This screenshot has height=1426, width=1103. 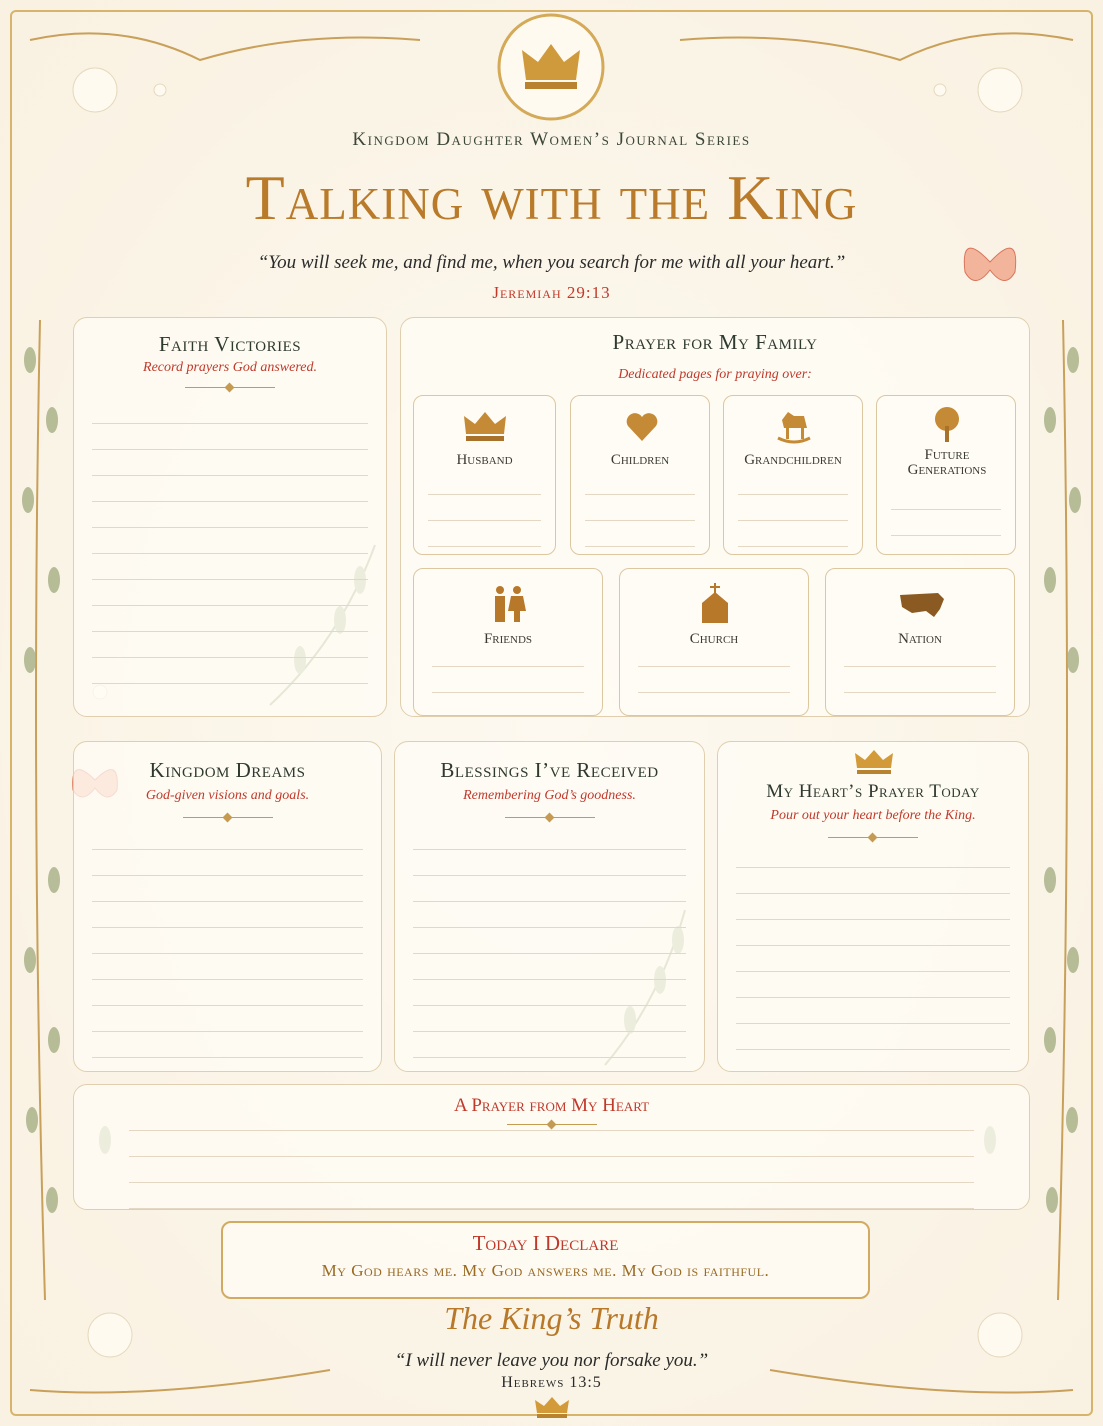 I want to click on family-card: Nation, so click(x=920, y=642).